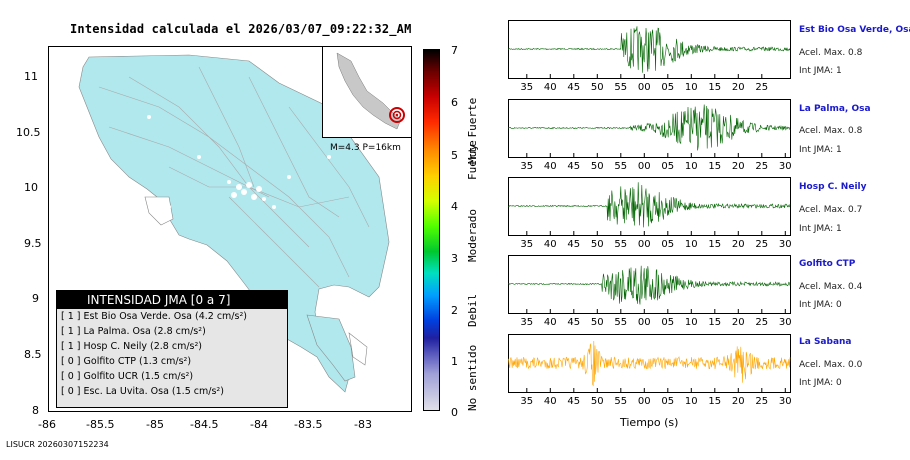 Image resolution: width=910 pixels, height=460 pixels. I want to click on seismogram-1: 35 40 45 50 55 00 05 10 15 20 25 30, so click(650, 135).